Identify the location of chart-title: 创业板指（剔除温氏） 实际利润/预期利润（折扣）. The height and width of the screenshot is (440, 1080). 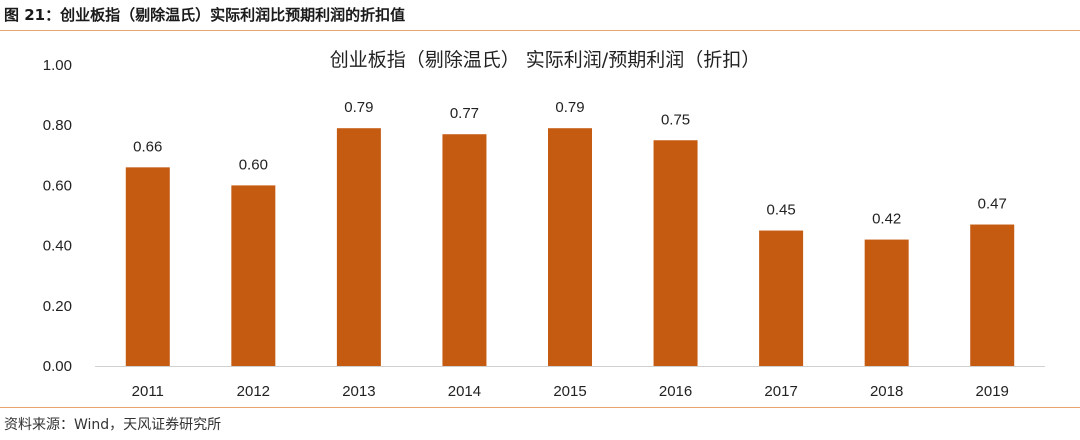
(545, 60).